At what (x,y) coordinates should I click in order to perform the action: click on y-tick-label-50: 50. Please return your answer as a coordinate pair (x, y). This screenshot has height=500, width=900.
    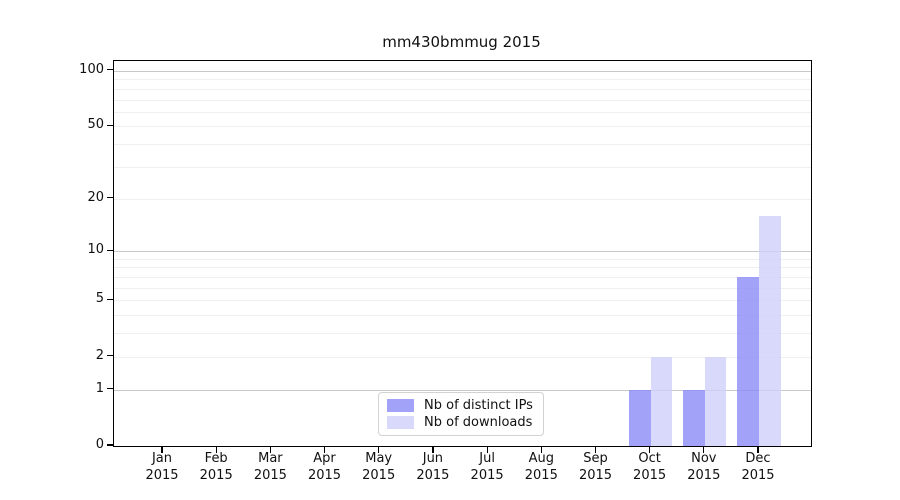
    Looking at the image, I should click on (95, 125).